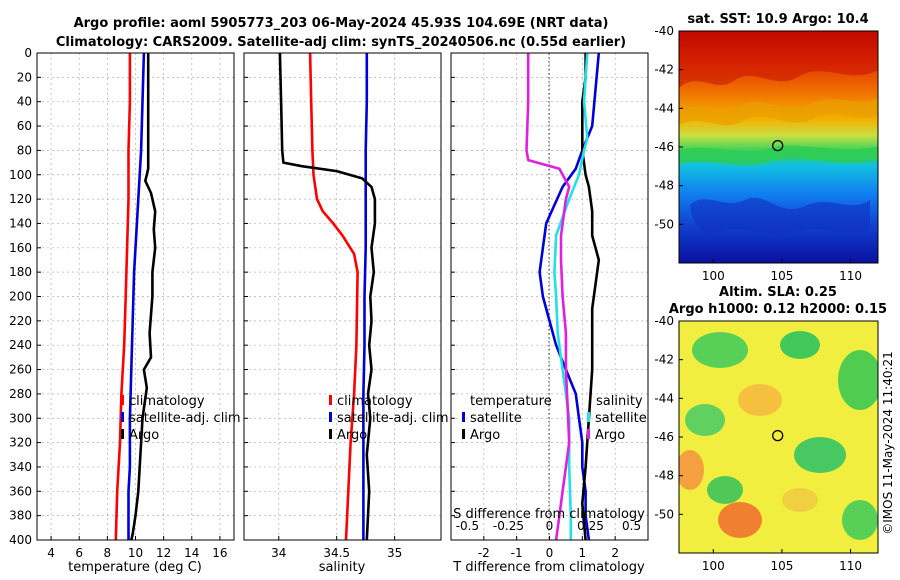 The image size is (900, 580). What do you see at coordinates (394, 553) in the screenshot?
I see `x-tick-label: 35` at bounding box center [394, 553].